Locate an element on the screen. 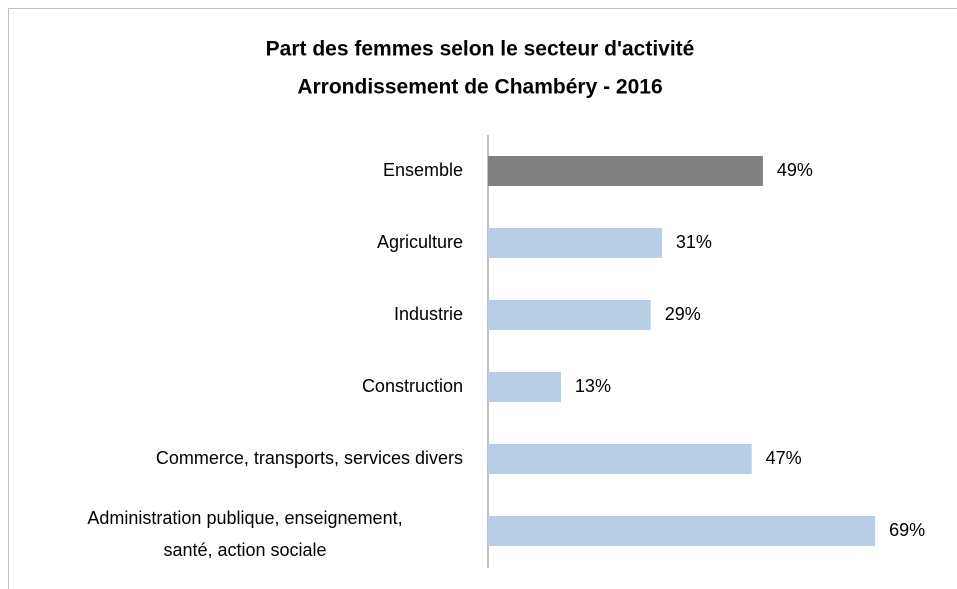 This screenshot has height=589, width=957. value-label: 69% is located at coordinates (907, 530).